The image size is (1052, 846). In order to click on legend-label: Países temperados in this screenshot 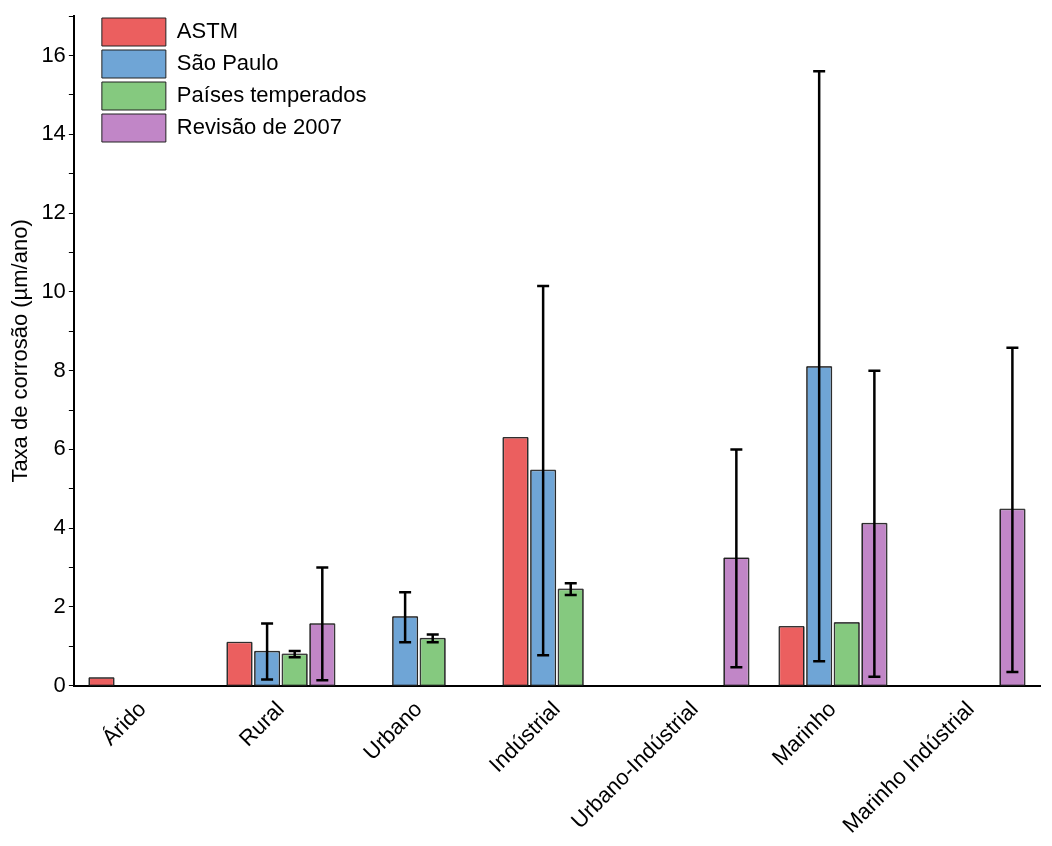, I will do `click(271, 95)`.